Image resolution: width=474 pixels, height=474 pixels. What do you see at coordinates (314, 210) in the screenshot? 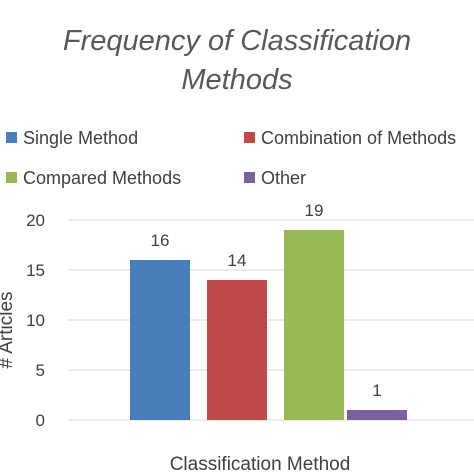
I see `data-label: 19` at bounding box center [314, 210].